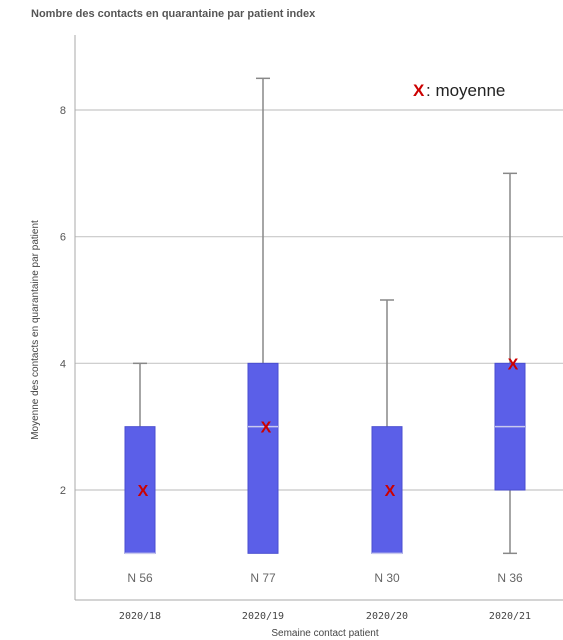  I want to click on x-tick-labels: 2020/18 2020/19 2020/20 2020/21, so click(325, 616).